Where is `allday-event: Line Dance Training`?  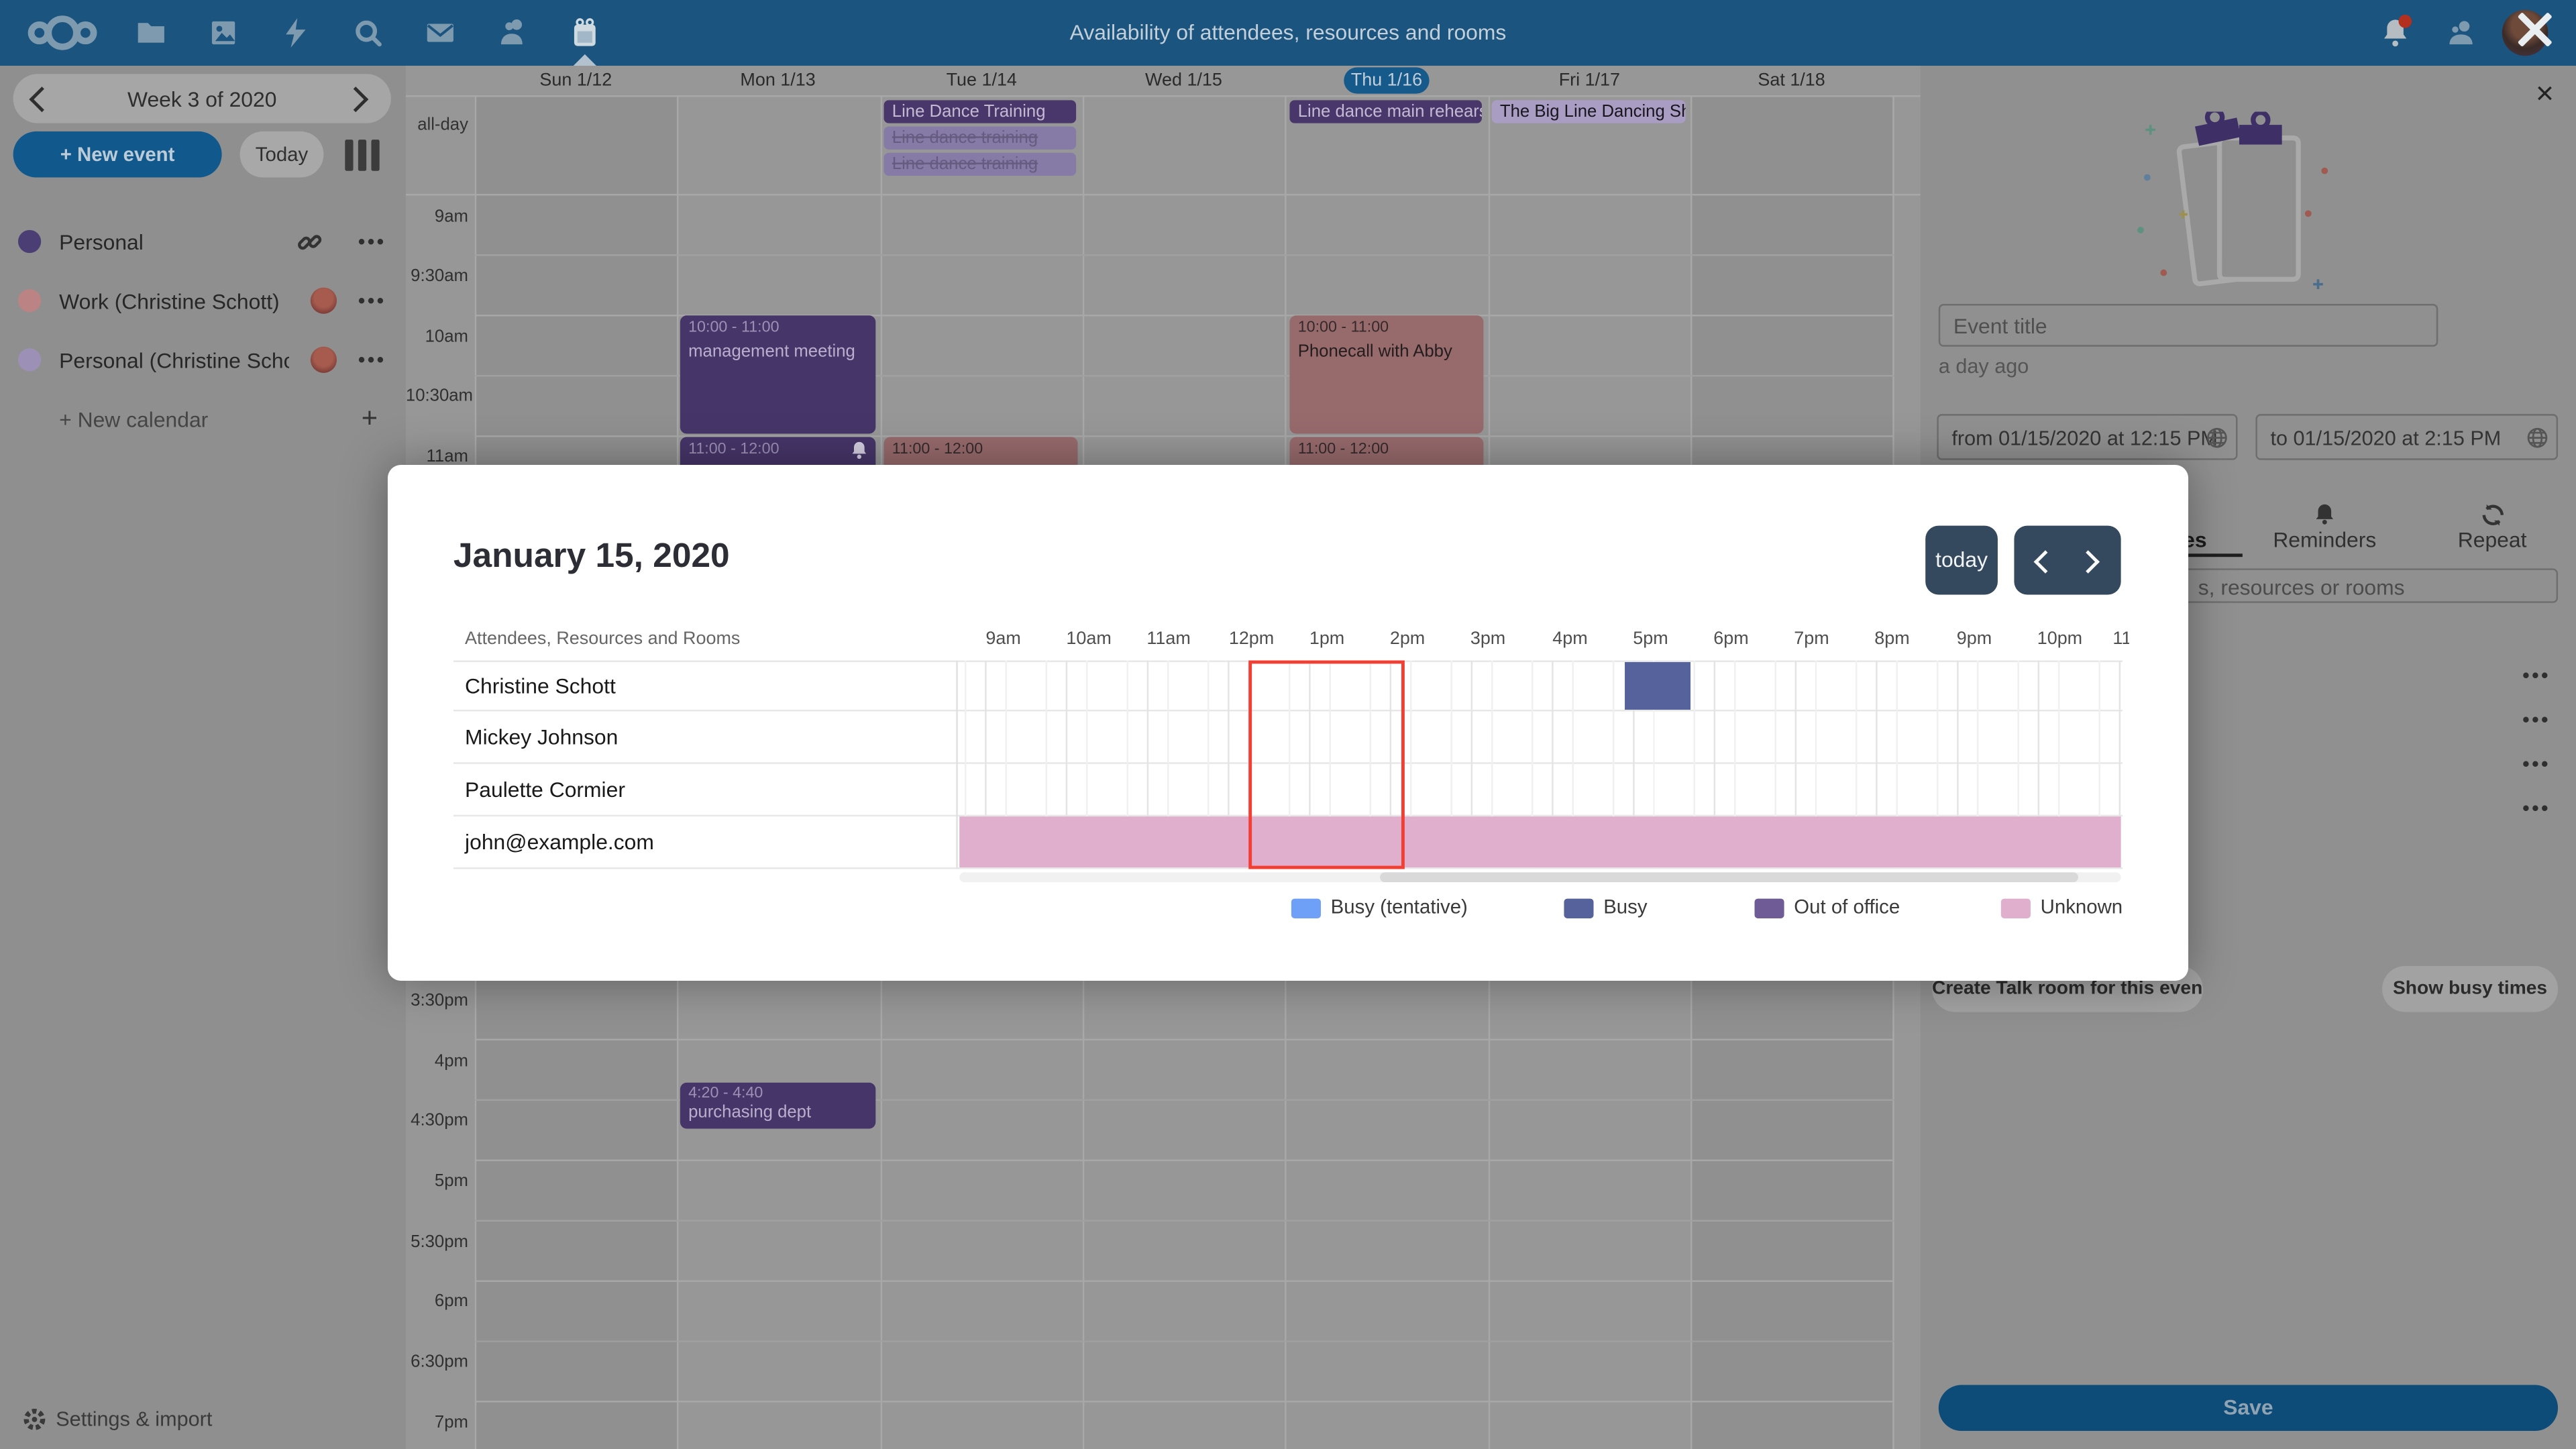 allday-event: Line Dance Training is located at coordinates (980, 111).